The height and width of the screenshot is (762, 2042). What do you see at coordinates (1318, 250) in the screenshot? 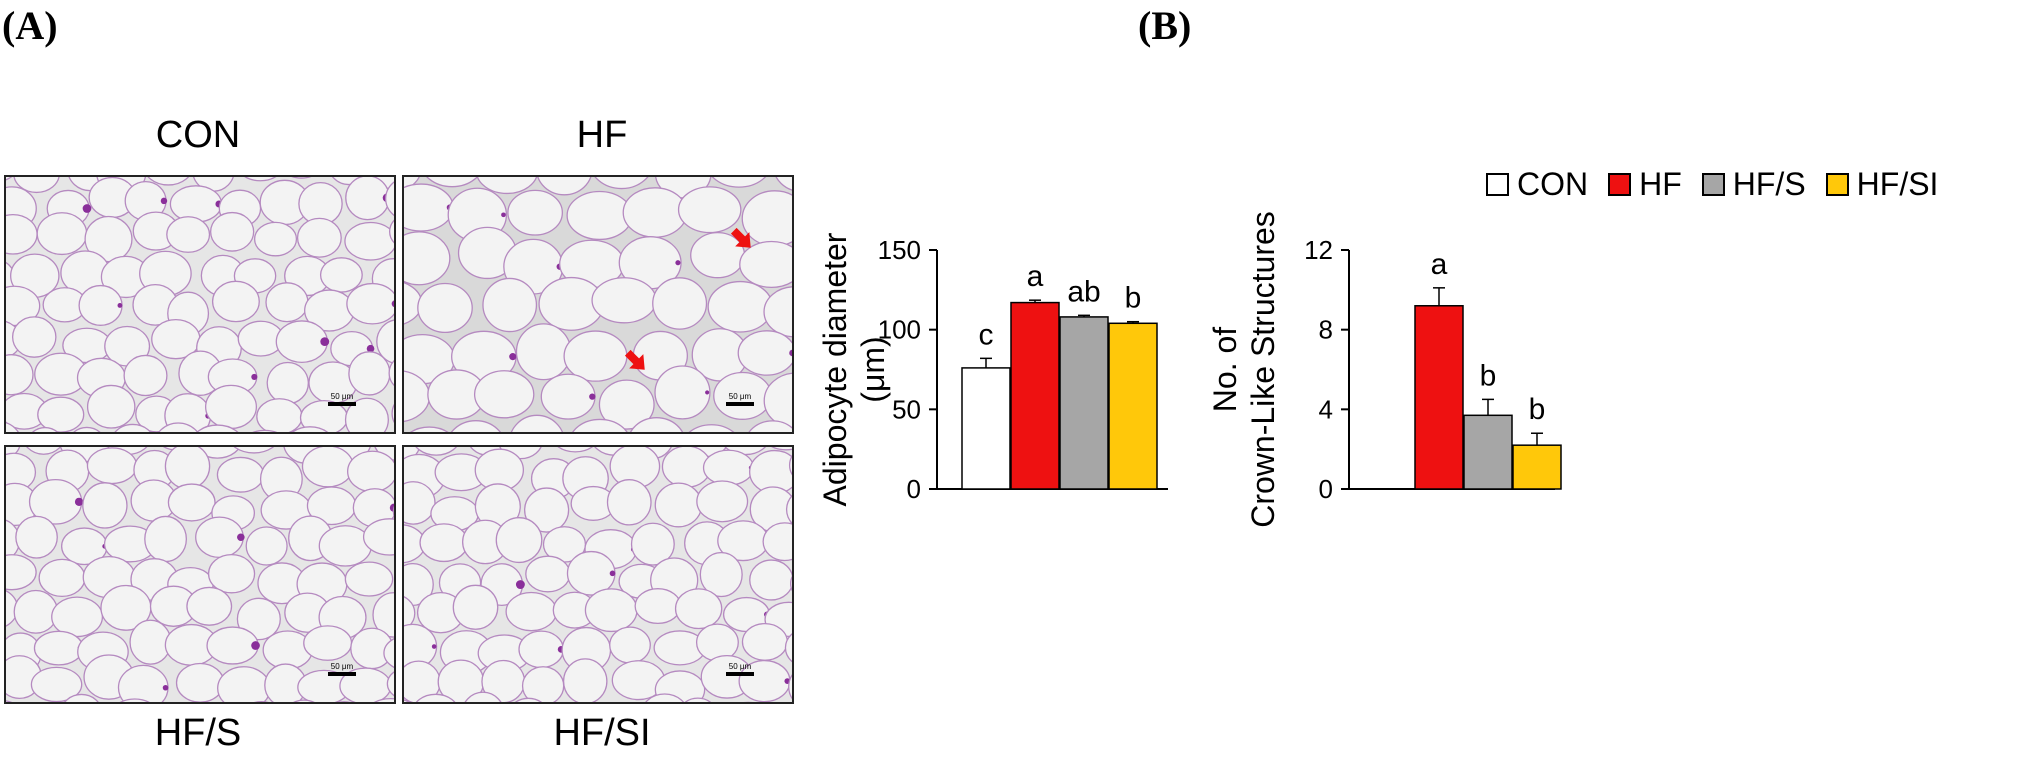
I see `y-tick-label: 12` at bounding box center [1318, 250].